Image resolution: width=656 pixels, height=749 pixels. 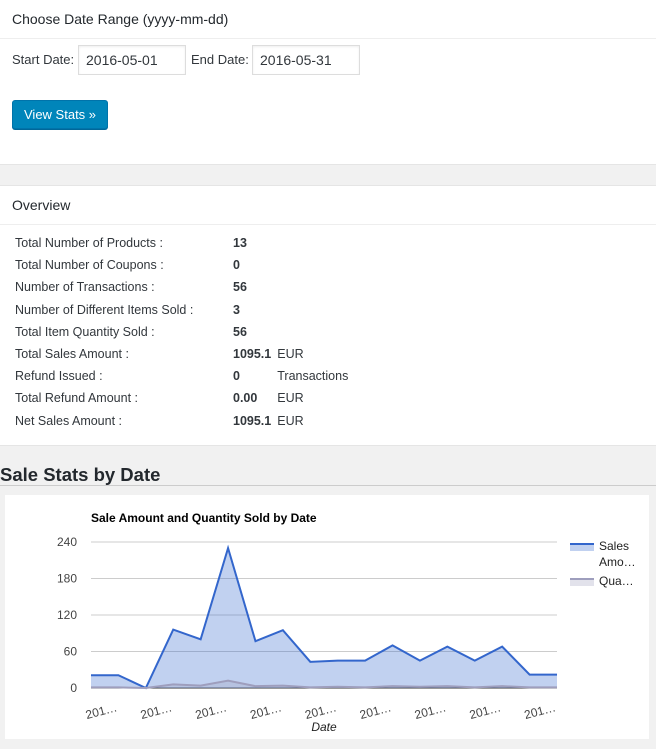 What do you see at coordinates (67, 579) in the screenshot?
I see `y-tick-label: 180` at bounding box center [67, 579].